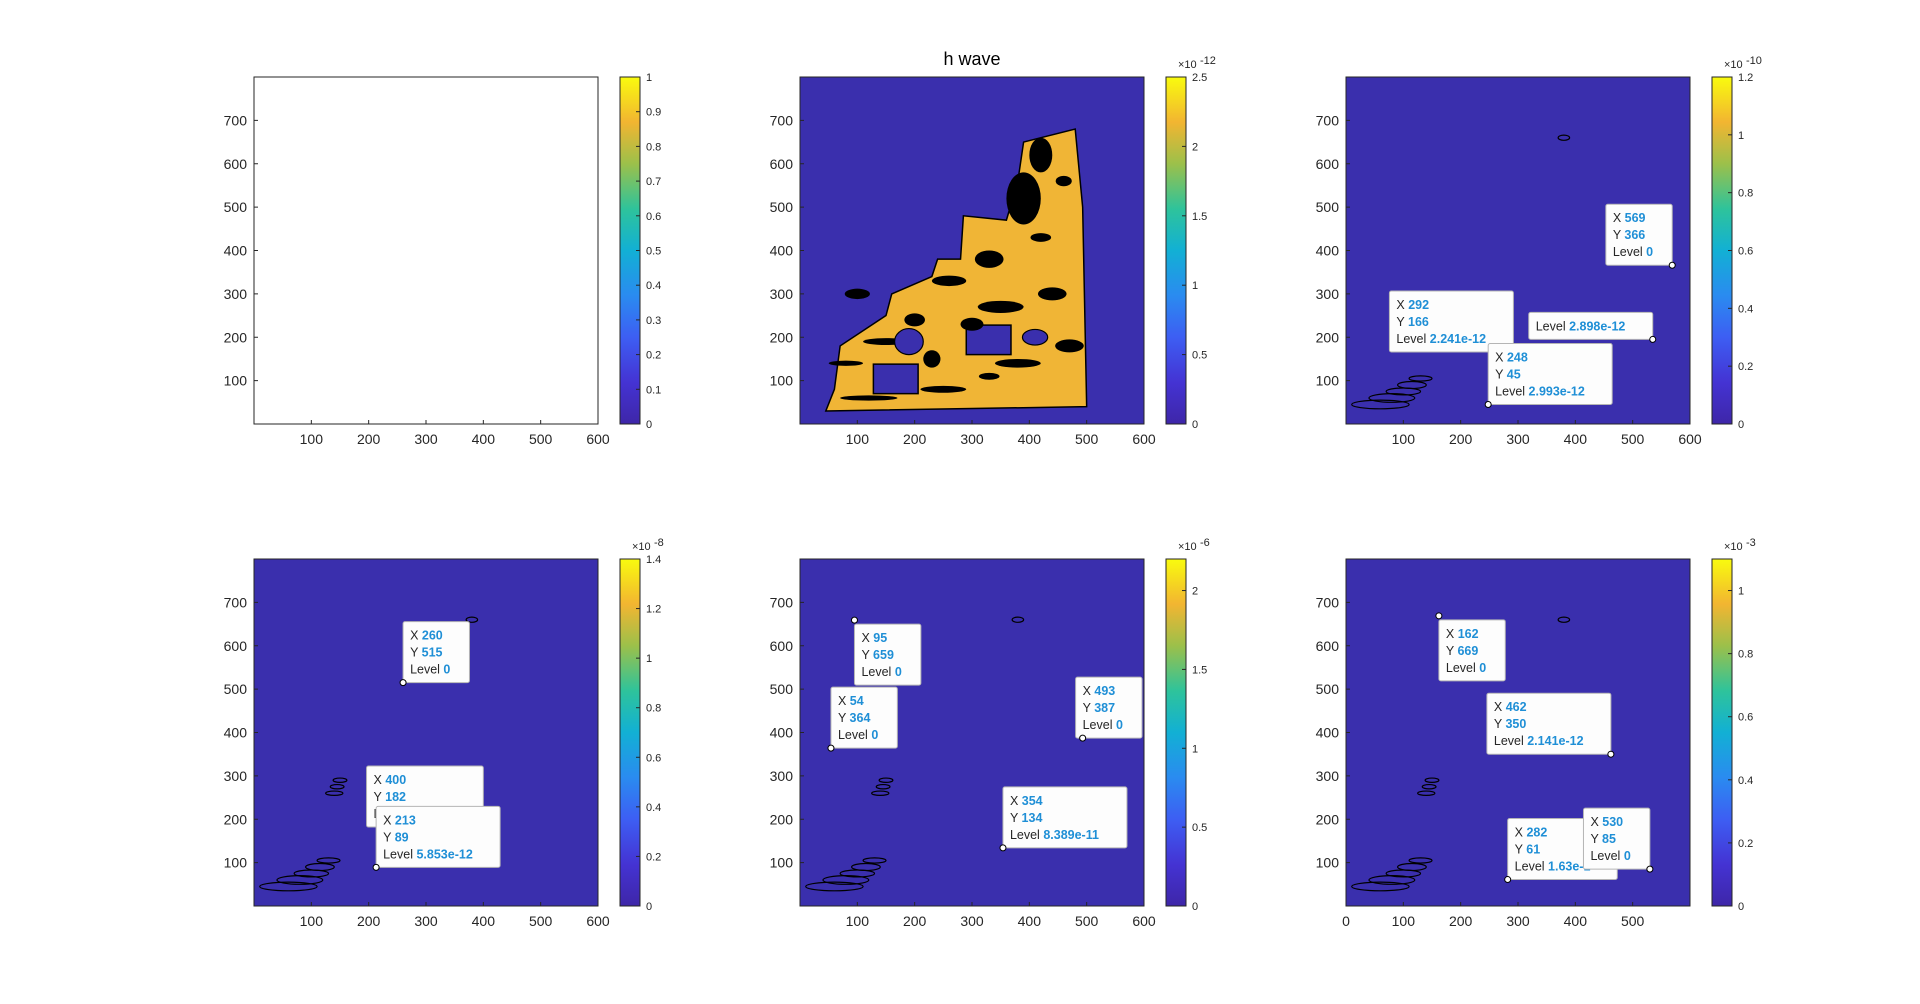 This screenshot has width=1920, height=1004. Describe the element at coordinates (1517, 357) in the screenshot. I see `datatip-value: 248` at that location.